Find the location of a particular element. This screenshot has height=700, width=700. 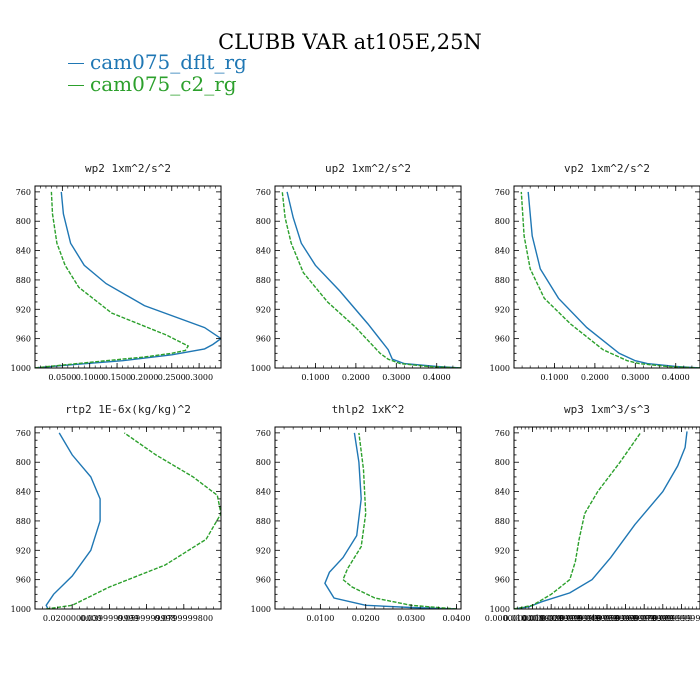

legend-label: cam075_c2_rg is located at coordinates (163, 84).